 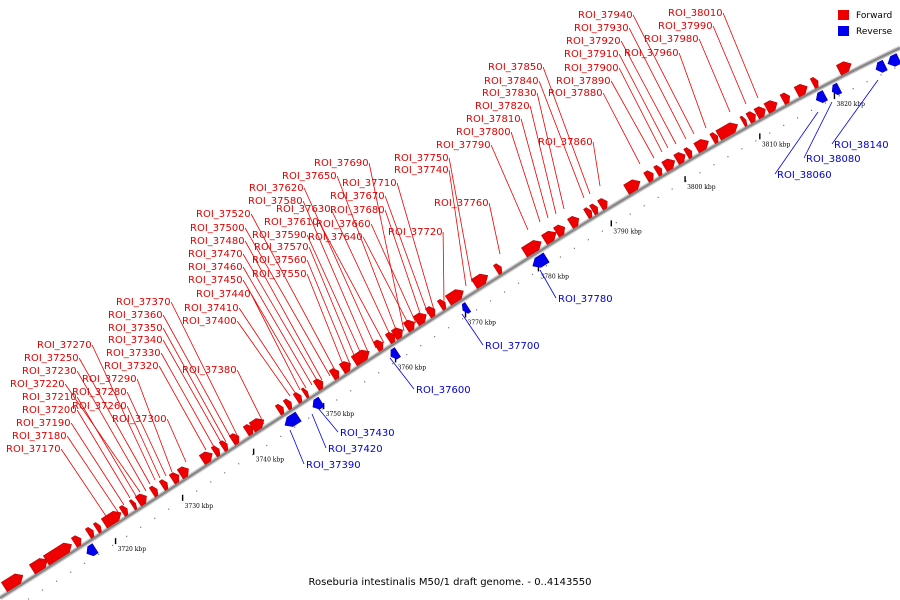 What do you see at coordinates (51, 358) in the screenshot?
I see `forward-gene-label: ROI_37250` at bounding box center [51, 358].